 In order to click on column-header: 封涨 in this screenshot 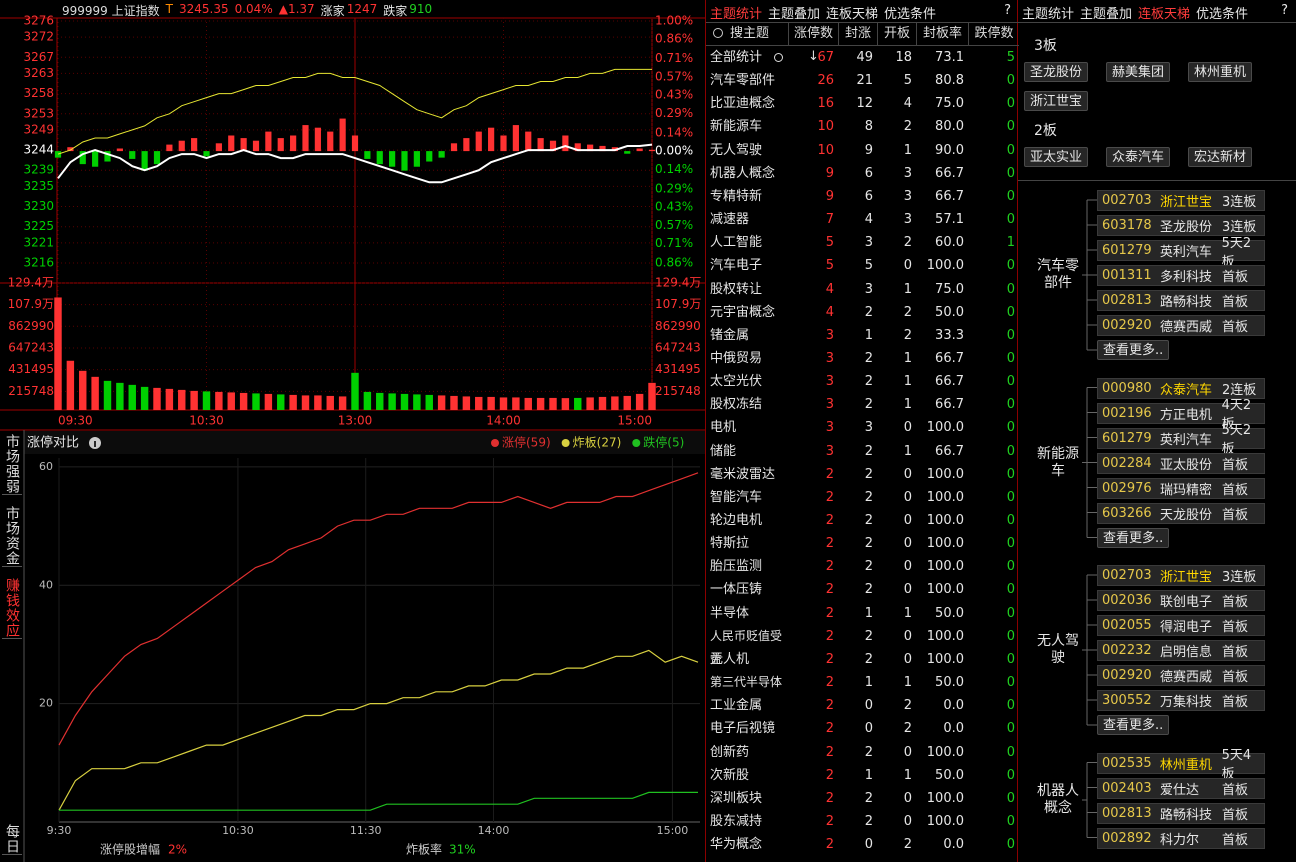, I will do `click(857, 33)`.